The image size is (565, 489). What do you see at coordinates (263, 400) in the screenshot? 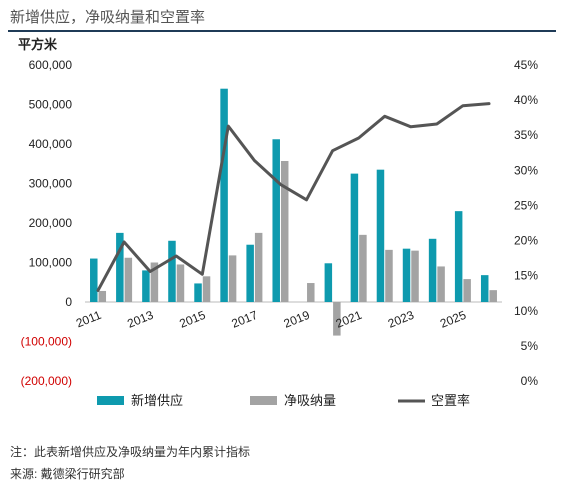
I see `legend-swatch-net-absorption` at bounding box center [263, 400].